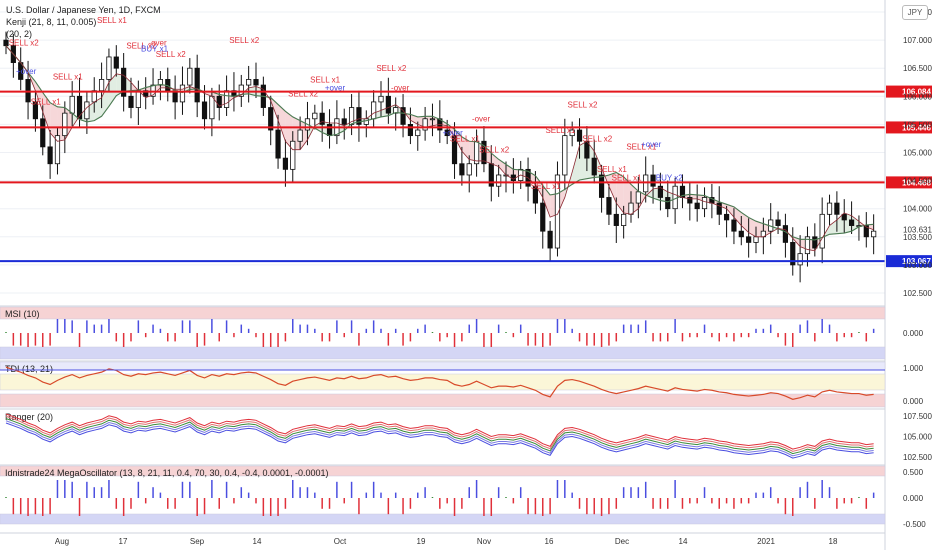 The width and height of the screenshot is (932, 550). What do you see at coordinates (914, 524) in the screenshot?
I see `pane-tick-label: -0.500` at bounding box center [914, 524].